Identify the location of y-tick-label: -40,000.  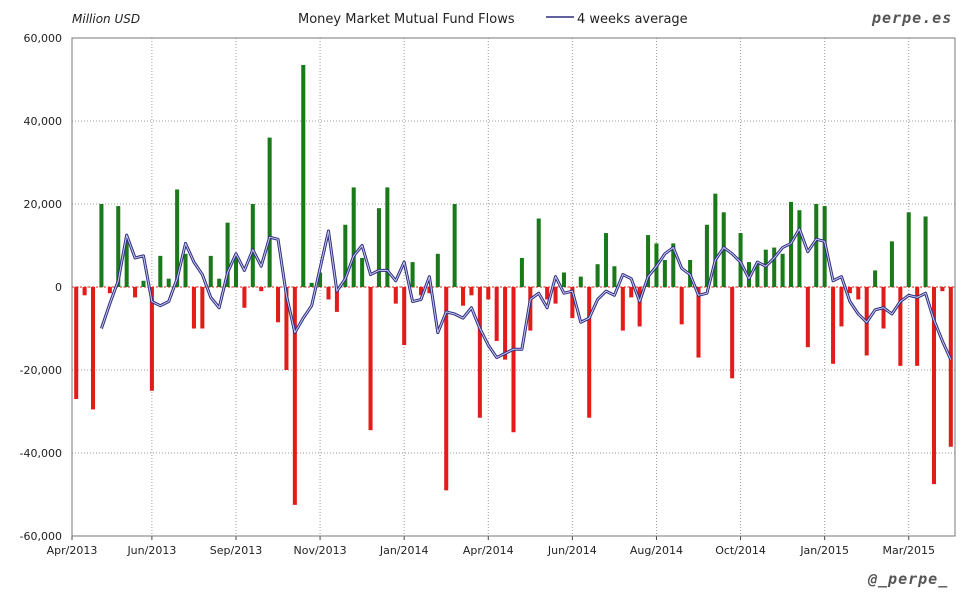
(41, 453).